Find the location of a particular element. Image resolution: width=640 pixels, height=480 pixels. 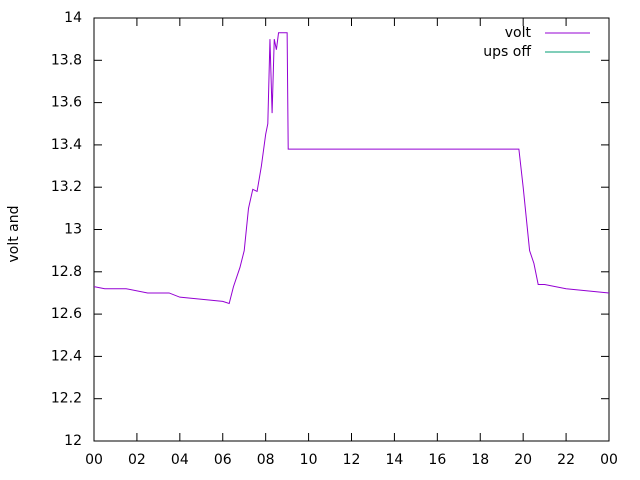

x-tick-label: 04 is located at coordinates (180, 460).